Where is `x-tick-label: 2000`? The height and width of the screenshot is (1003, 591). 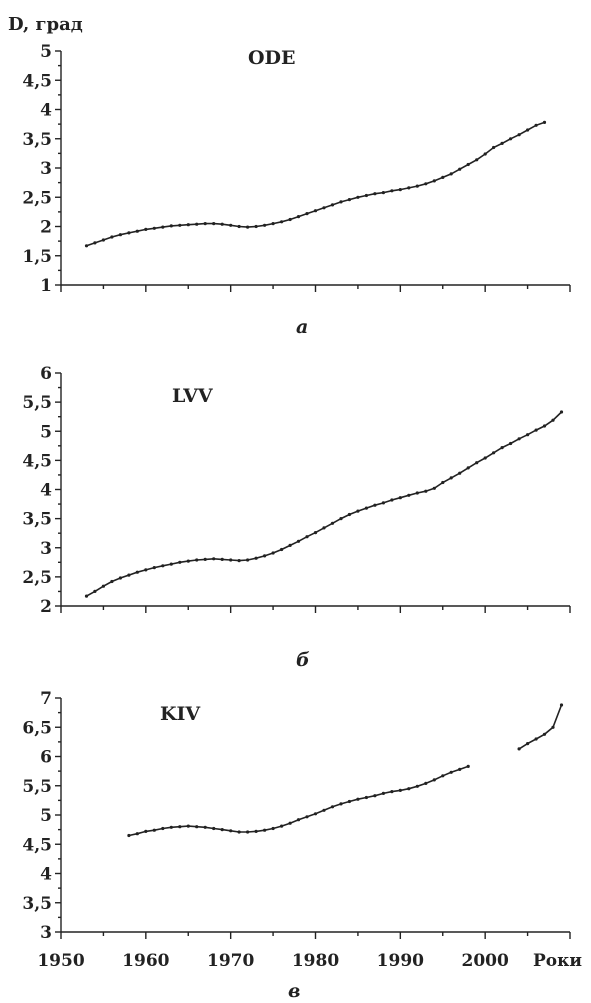 x-tick-label: 2000 is located at coordinates (485, 961).